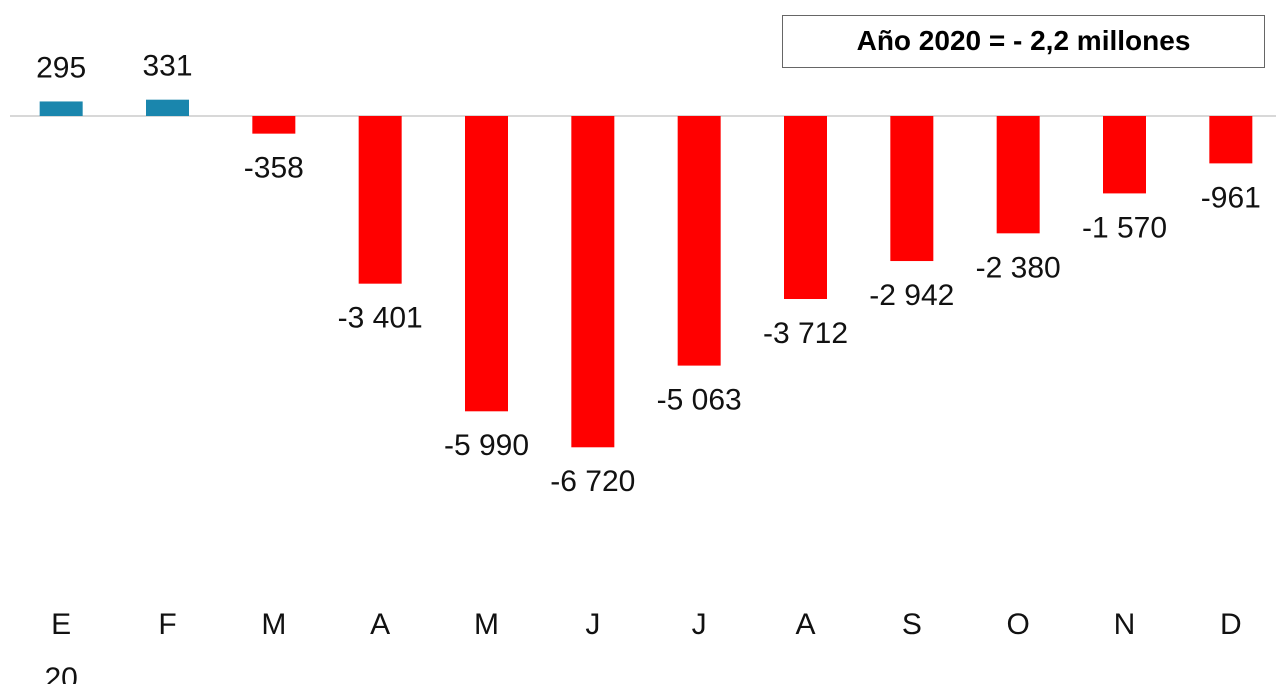 This screenshot has width=1276, height=684. What do you see at coordinates (699, 400) in the screenshot?
I see `value-label: -5 063` at bounding box center [699, 400].